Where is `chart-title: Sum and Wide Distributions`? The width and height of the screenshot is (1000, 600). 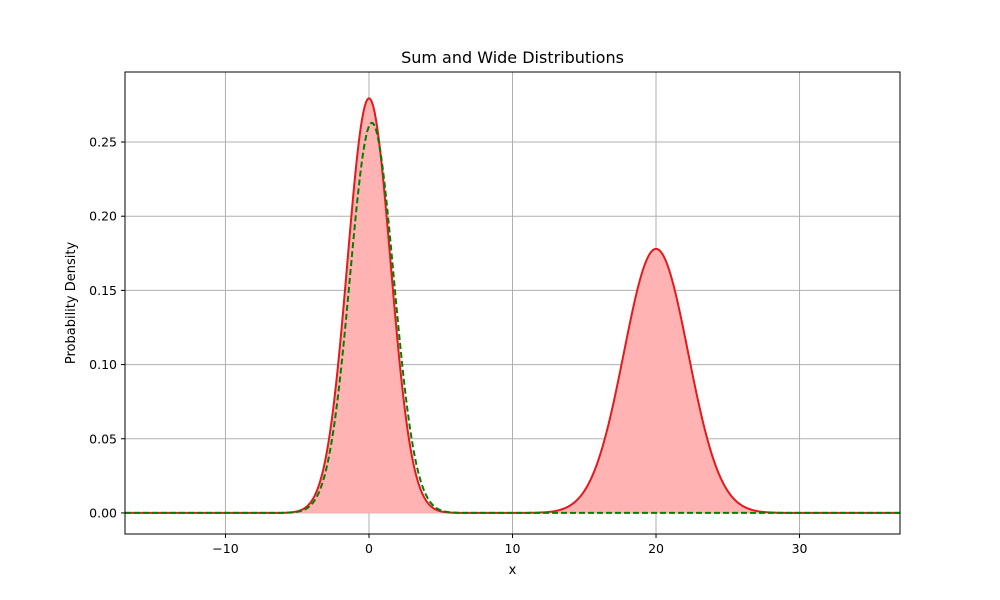
chart-title: Sum and Wide Distributions is located at coordinates (512, 57).